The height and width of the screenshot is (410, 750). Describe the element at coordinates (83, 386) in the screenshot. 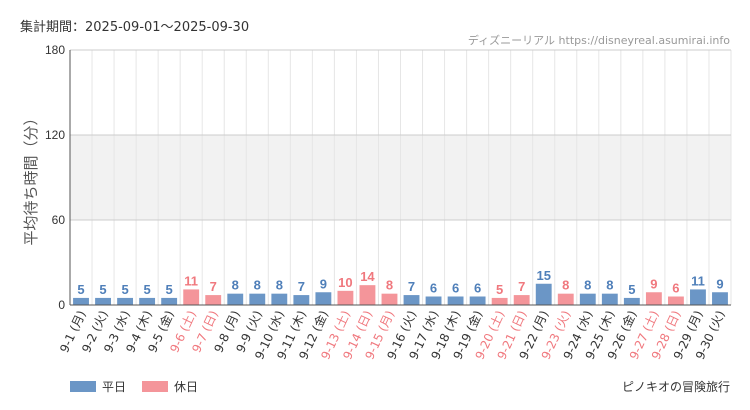

I see `legend-weekday-swatch` at that location.